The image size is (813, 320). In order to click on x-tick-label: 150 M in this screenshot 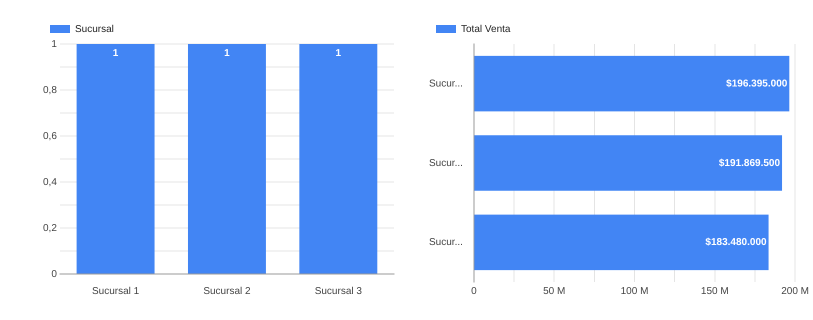, I will do `click(714, 291)`.